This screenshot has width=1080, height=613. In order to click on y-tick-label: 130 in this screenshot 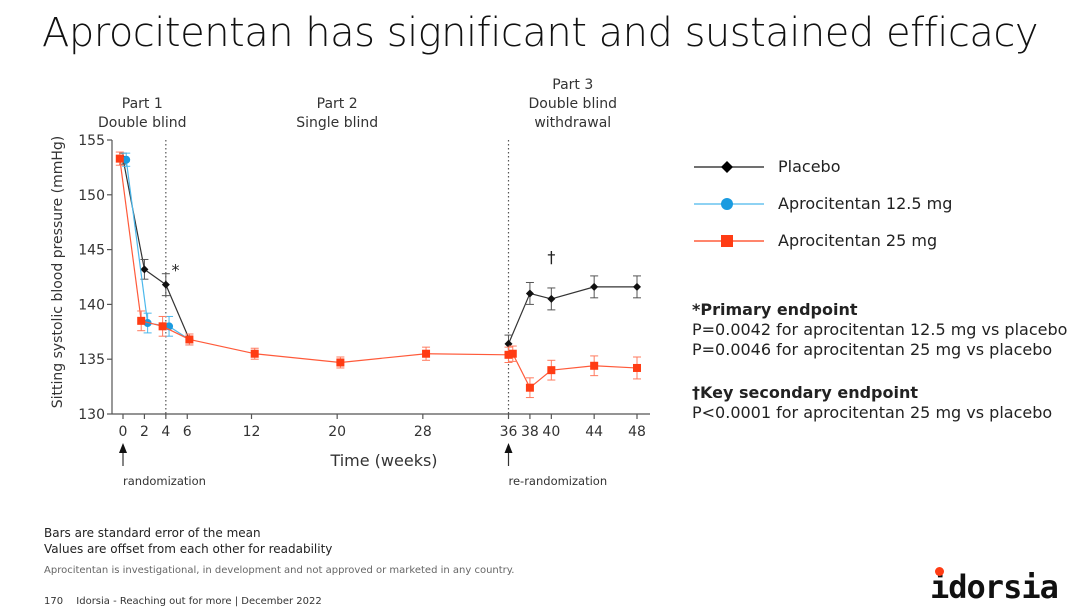, I will do `click(91, 415)`.